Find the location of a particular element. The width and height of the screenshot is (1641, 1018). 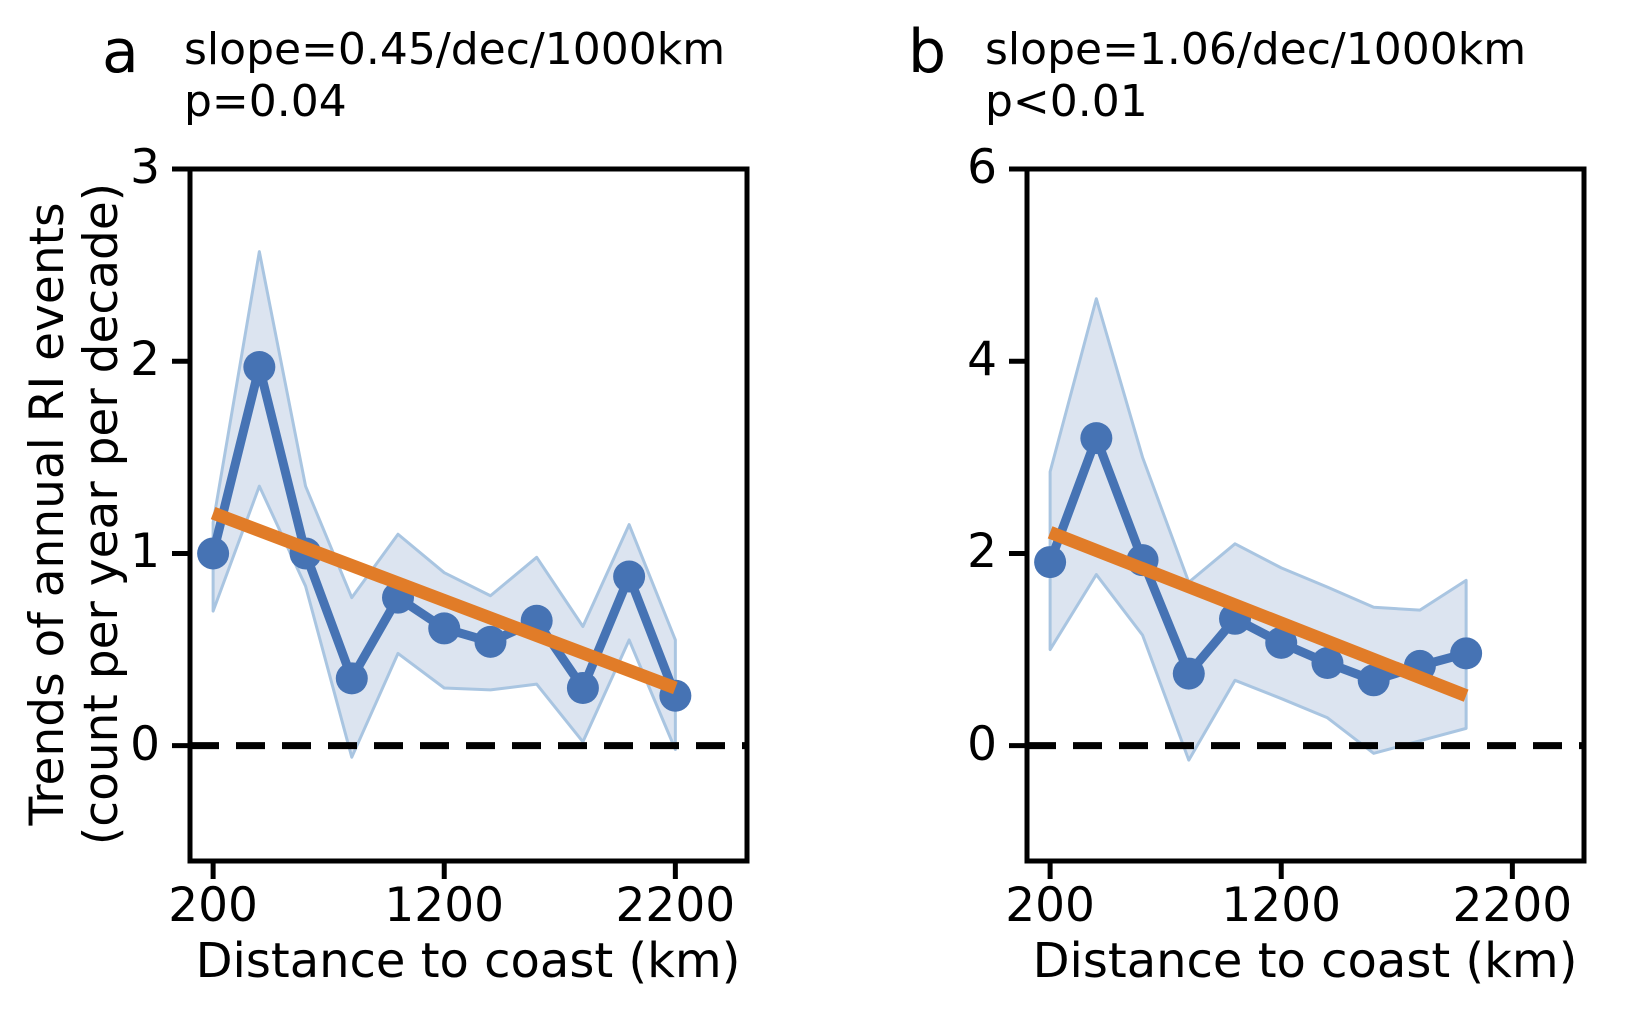

panel-a-title: slope=0.45/dec/1000km p=0.04 is located at coordinates (454, 76).